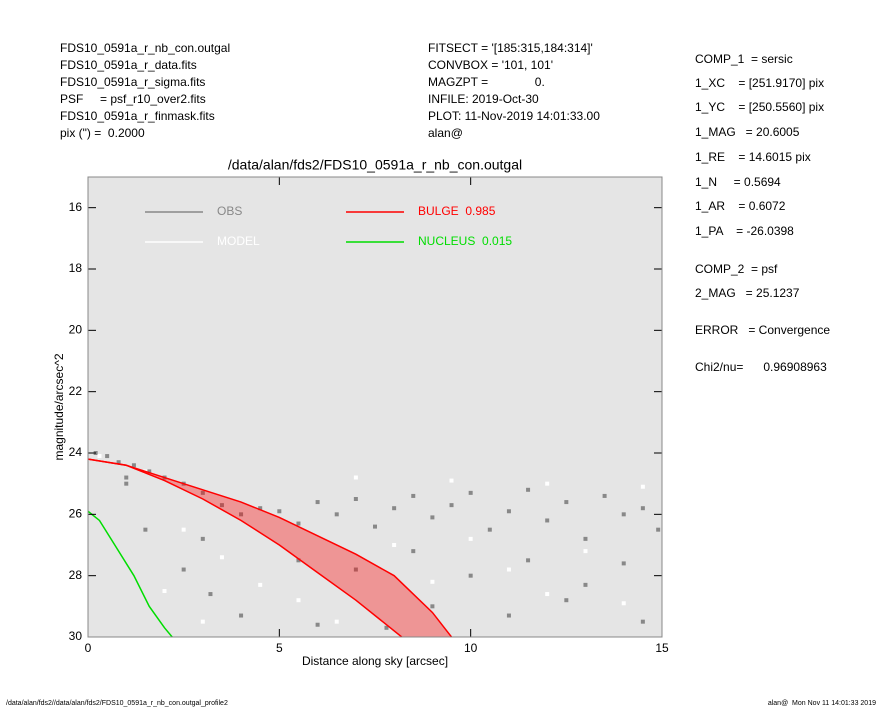 This screenshot has height=708, width=885. What do you see at coordinates (76, 207) in the screenshot?
I see `y-tick-label: 16` at bounding box center [76, 207].